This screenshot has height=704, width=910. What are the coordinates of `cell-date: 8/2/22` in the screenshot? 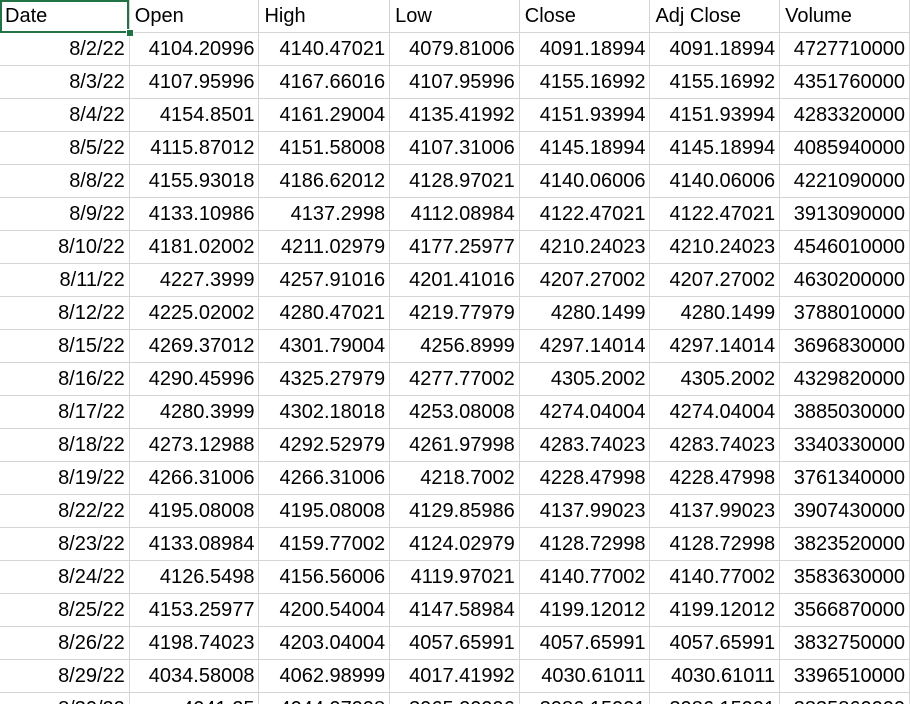 It's located at (65, 49).